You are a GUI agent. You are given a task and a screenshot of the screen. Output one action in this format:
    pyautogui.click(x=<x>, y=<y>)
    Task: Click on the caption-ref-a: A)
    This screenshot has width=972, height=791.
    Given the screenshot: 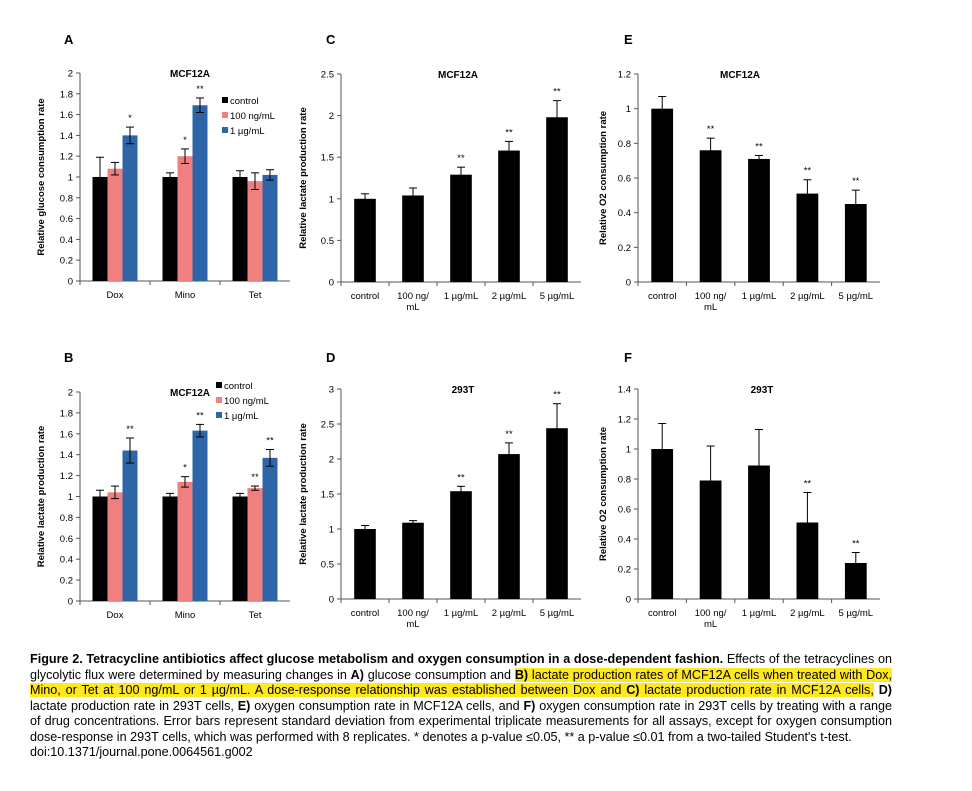 What is the action you would take?
    pyautogui.click(x=357, y=674)
    